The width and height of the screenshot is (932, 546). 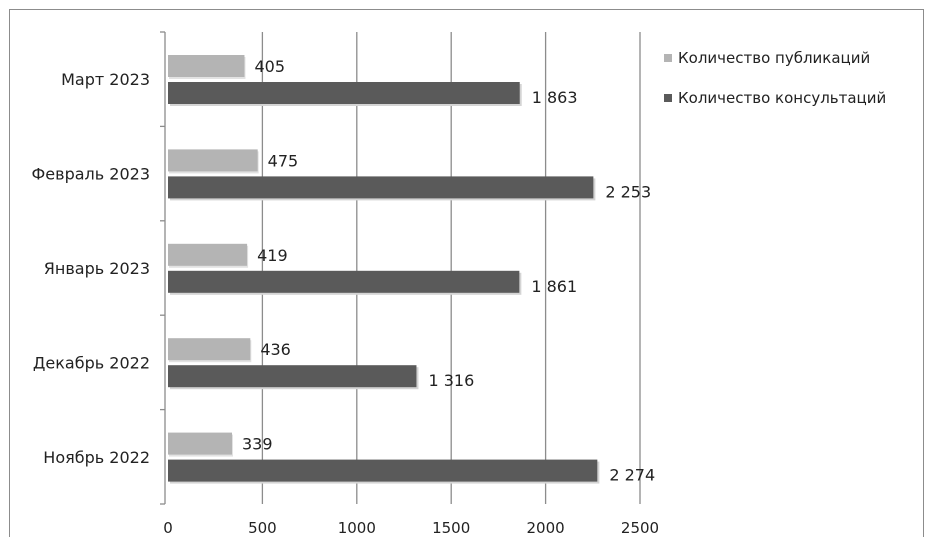 What do you see at coordinates (168, 528) in the screenshot?
I see `x-tick-label-0: 0` at bounding box center [168, 528].